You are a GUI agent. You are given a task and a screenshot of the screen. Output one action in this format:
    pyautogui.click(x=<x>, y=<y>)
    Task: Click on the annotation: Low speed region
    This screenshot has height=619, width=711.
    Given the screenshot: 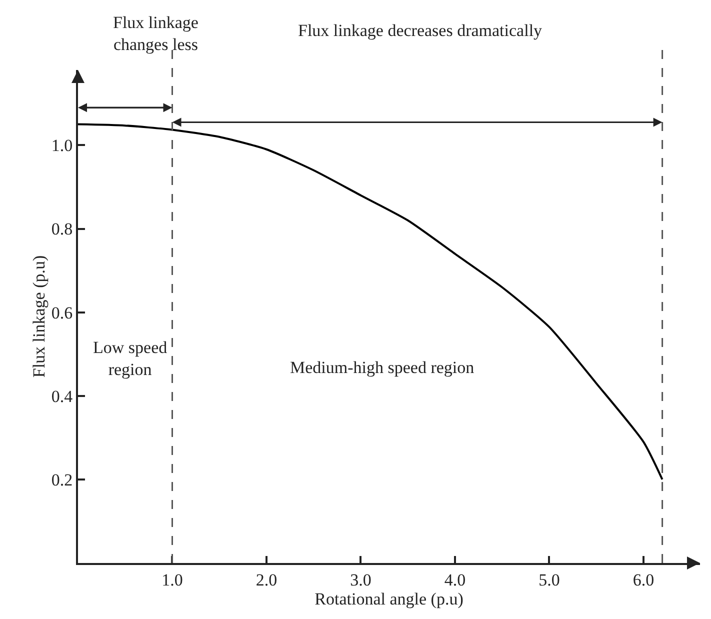 What is the action you would take?
    pyautogui.click(x=130, y=359)
    